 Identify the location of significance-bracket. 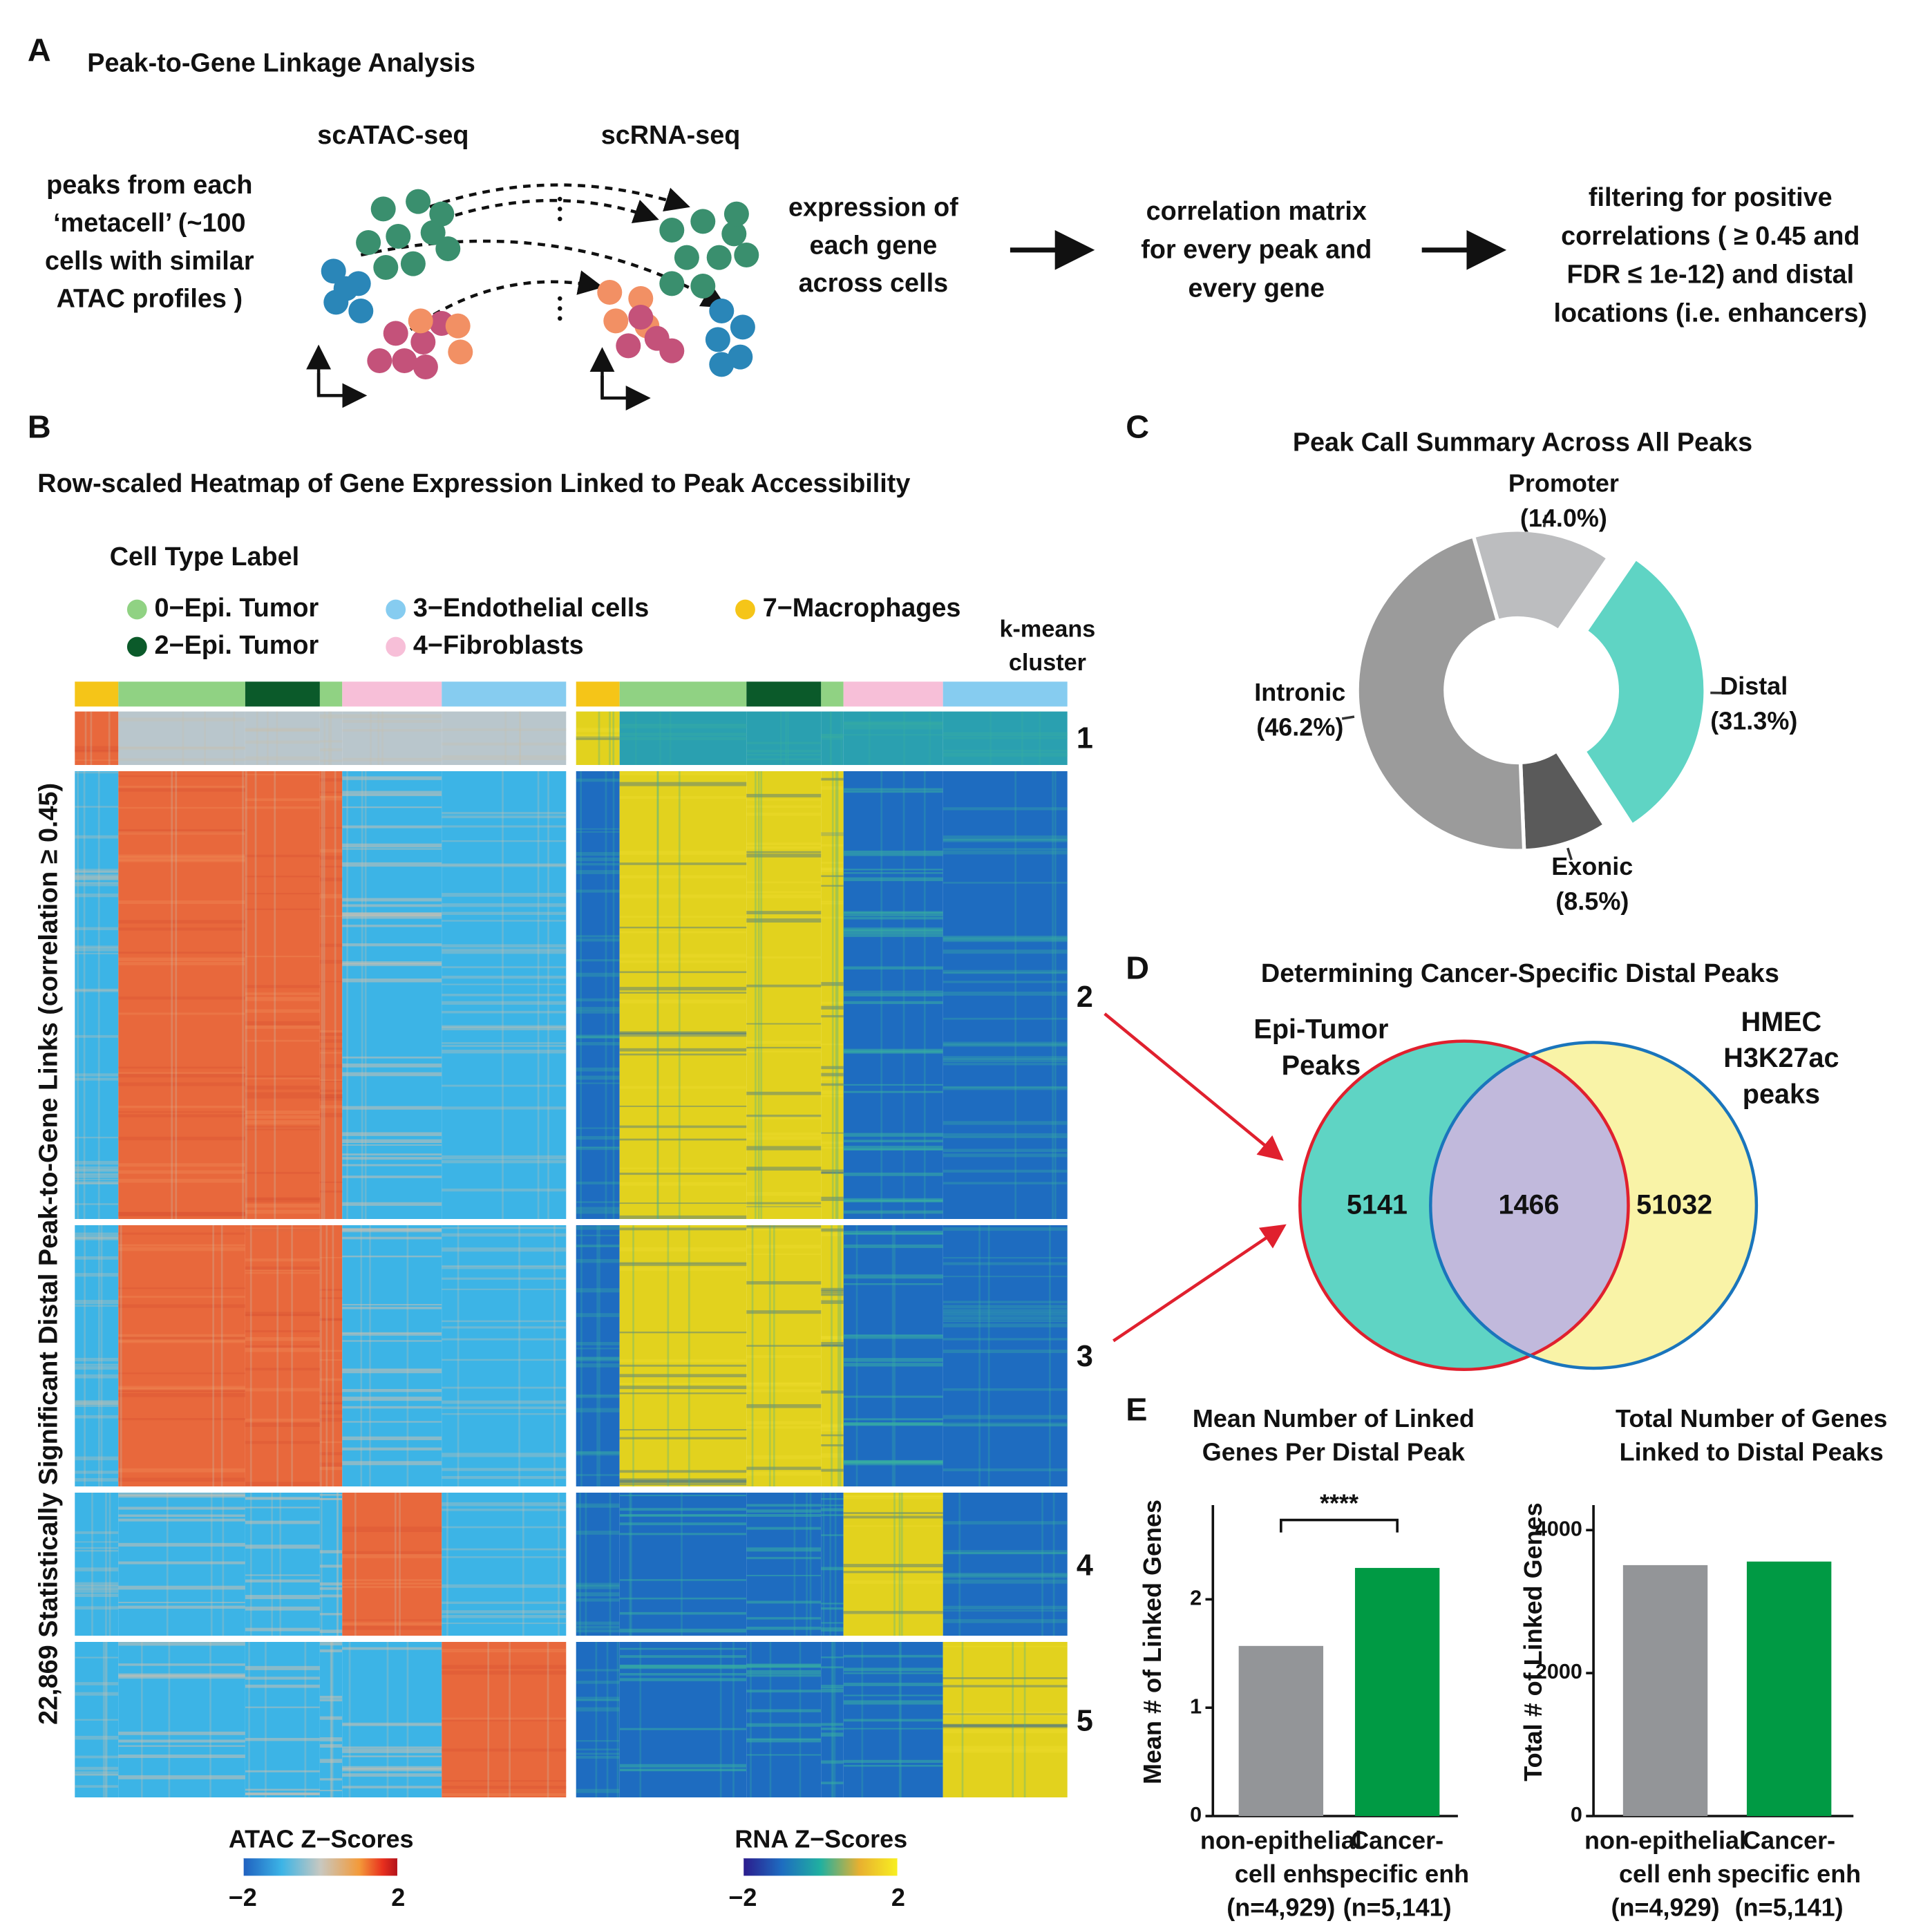
(1339, 1525).